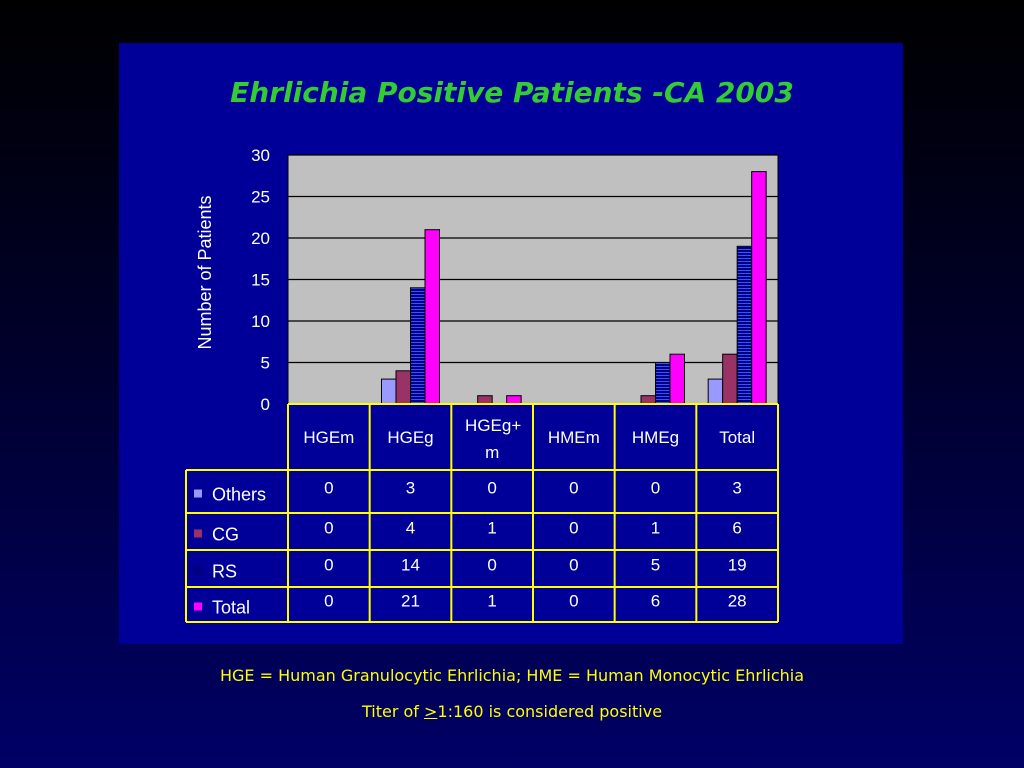 The height and width of the screenshot is (768, 1024). Describe the element at coordinates (493, 425) in the screenshot. I see `x-tick-label: HGEg+` at that location.